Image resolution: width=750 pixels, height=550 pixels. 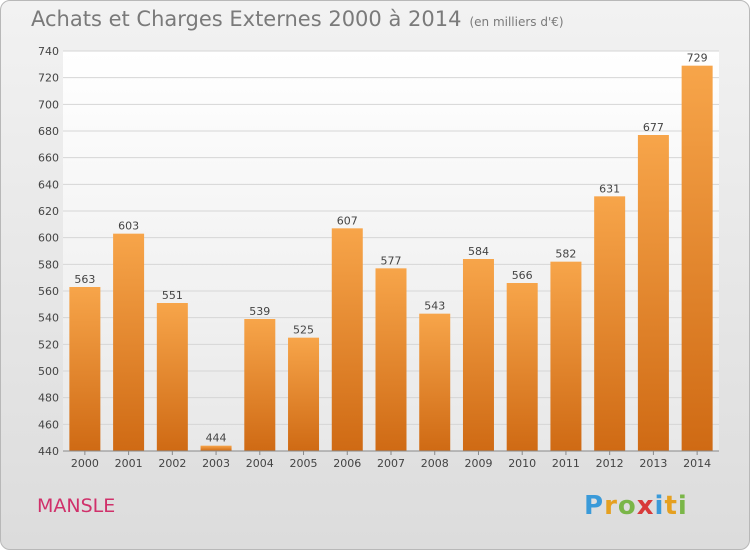 I want to click on x-tick-label: 2008, so click(x=435, y=463).